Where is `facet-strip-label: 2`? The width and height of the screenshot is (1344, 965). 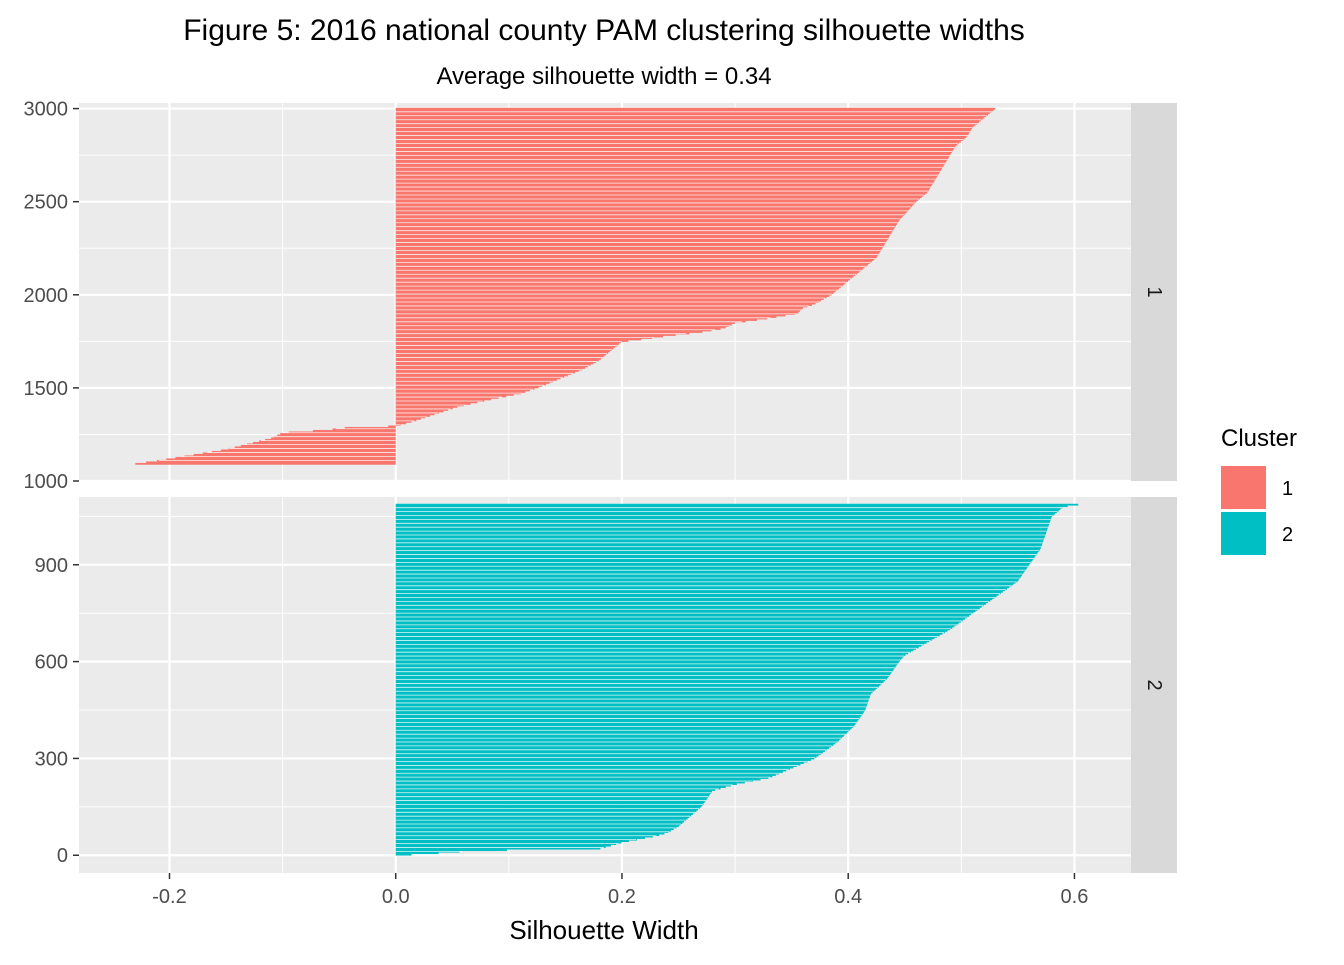 facet-strip-label: 2 is located at coordinates (1154, 684).